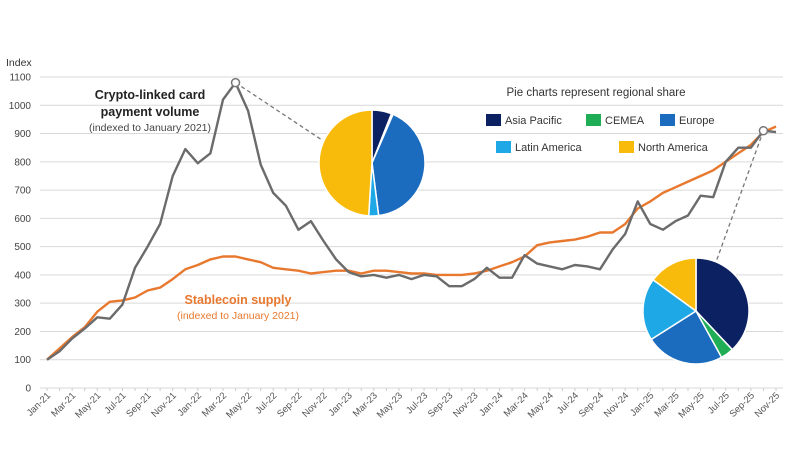 Image resolution: width=800 pixels, height=450 pixels. I want to click on x-tick-label: Jan-21, so click(39, 404).